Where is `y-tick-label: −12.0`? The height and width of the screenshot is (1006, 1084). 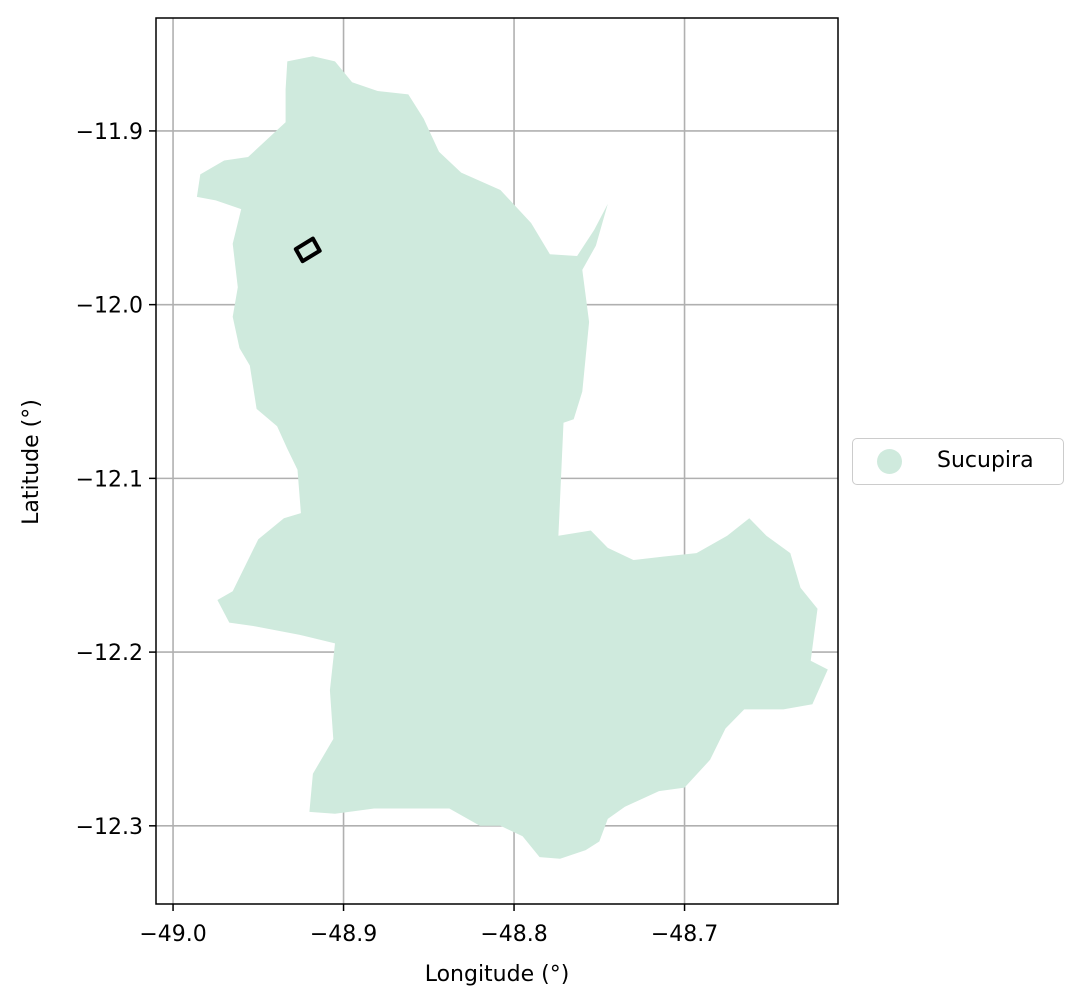
y-tick-label: −12.0 is located at coordinates (109, 306).